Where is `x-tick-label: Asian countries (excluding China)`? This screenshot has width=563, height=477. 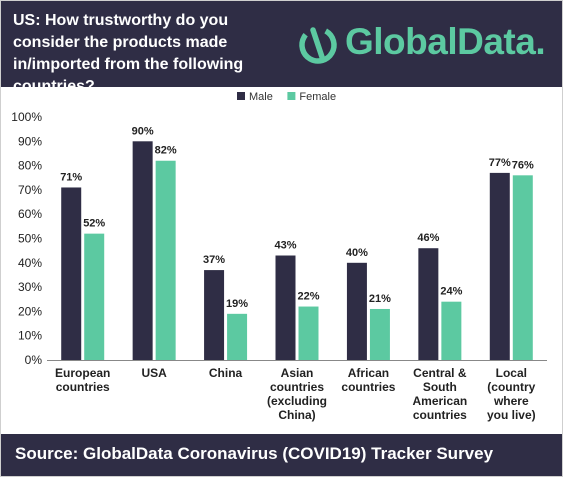 x-tick-label: Asian countries (excluding China) is located at coordinates (297, 394).